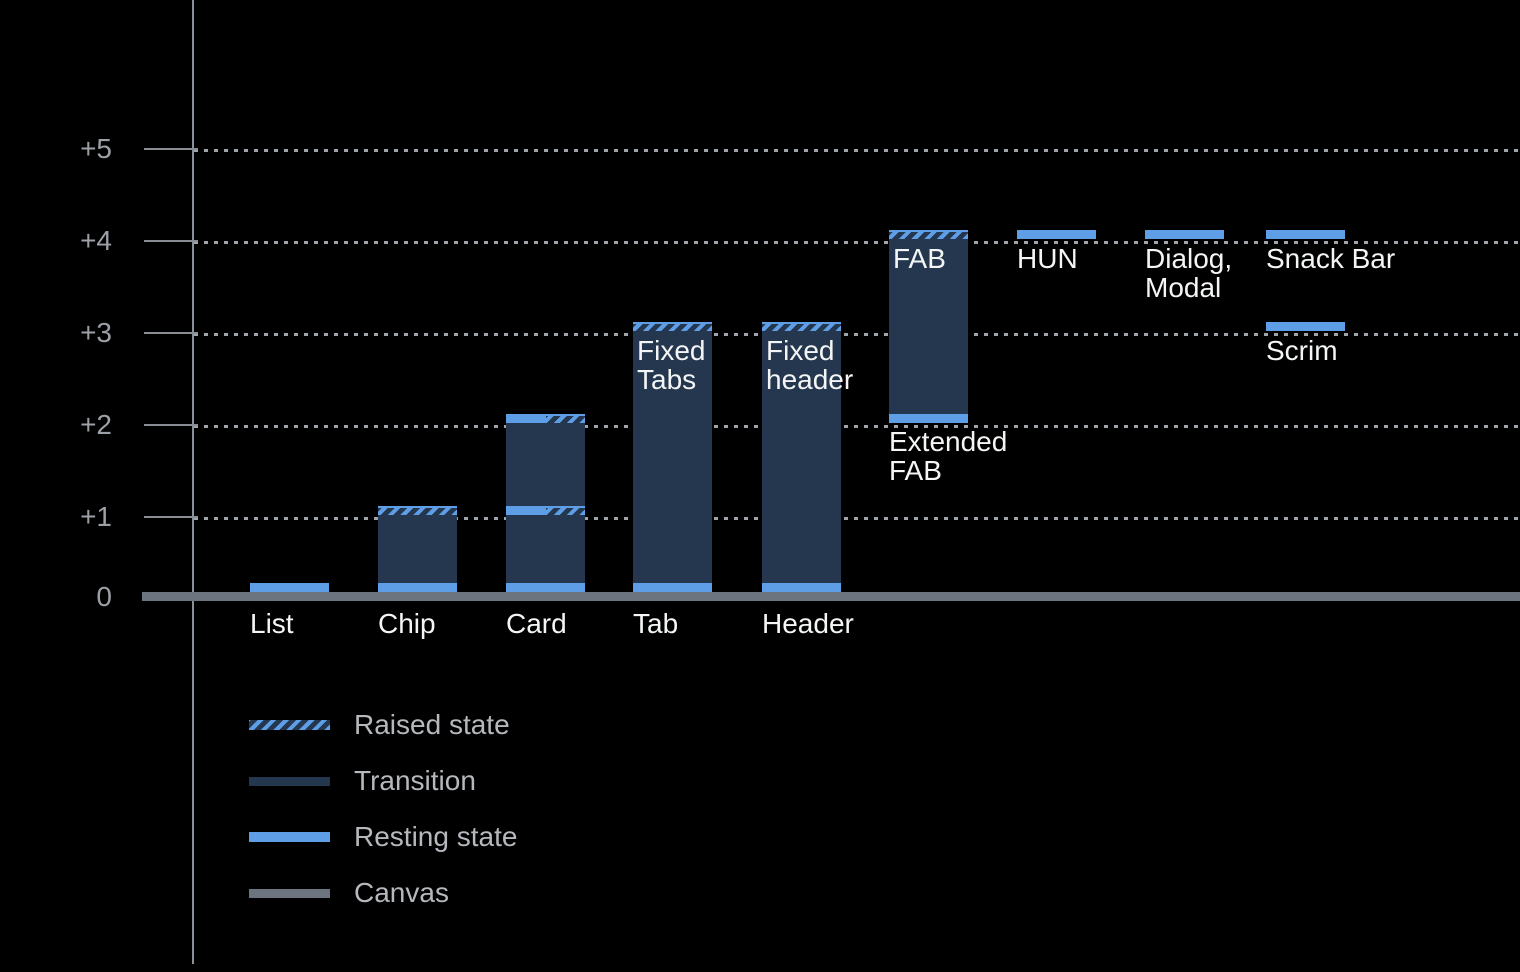 This screenshot has height=972, width=1520. Describe the element at coordinates (171, 149) in the screenshot. I see `tick-mark-+5` at that location.